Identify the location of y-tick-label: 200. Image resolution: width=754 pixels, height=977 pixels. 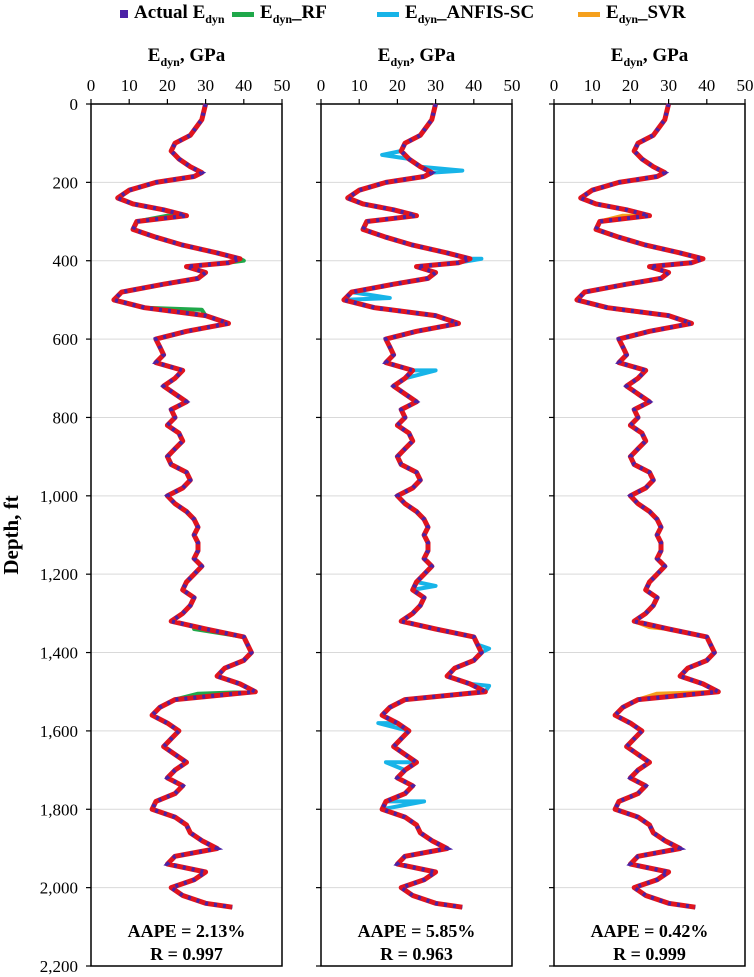
(66, 182).